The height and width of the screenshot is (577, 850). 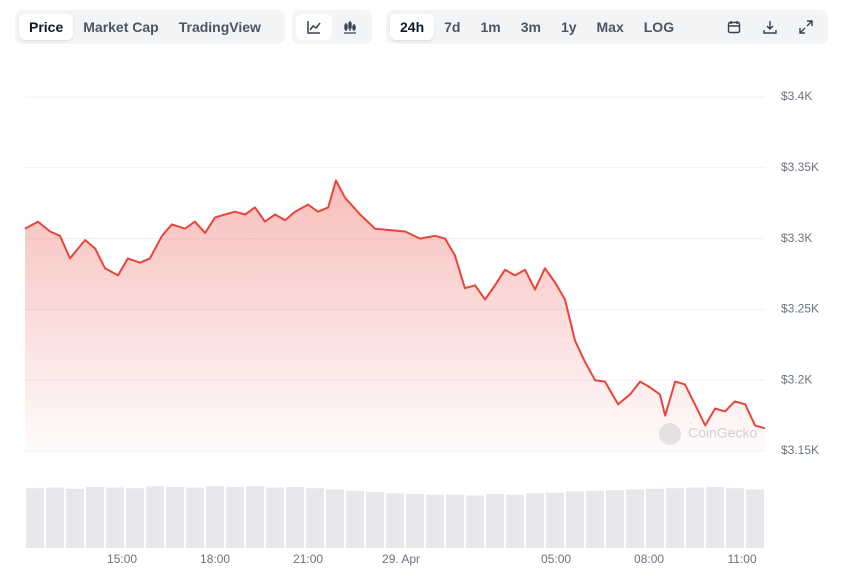 I want to click on view-tabs: Price Market Cap TradingView, so click(x=150, y=27).